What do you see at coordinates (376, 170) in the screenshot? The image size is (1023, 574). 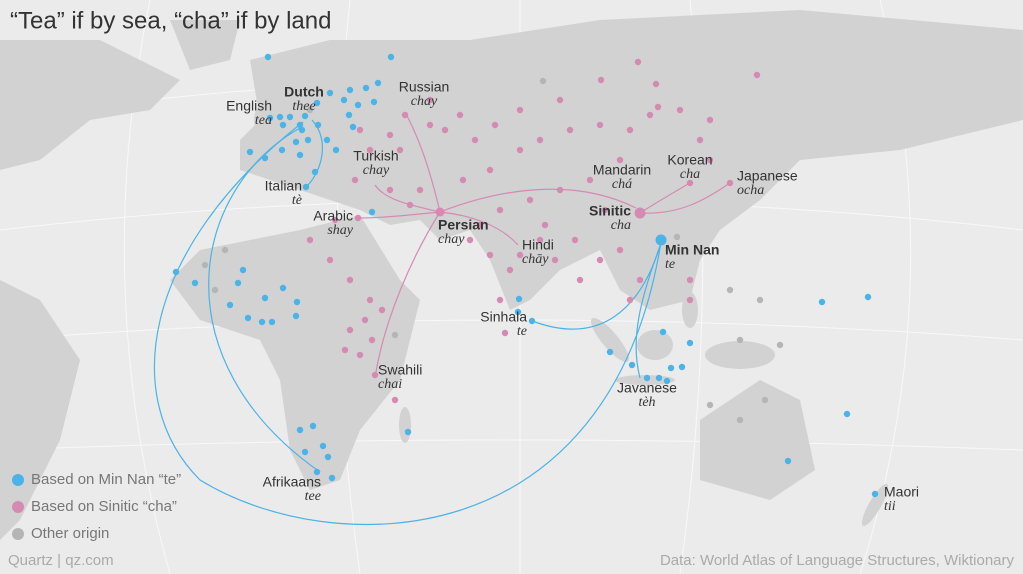 I see `tea-word: chay` at bounding box center [376, 170].